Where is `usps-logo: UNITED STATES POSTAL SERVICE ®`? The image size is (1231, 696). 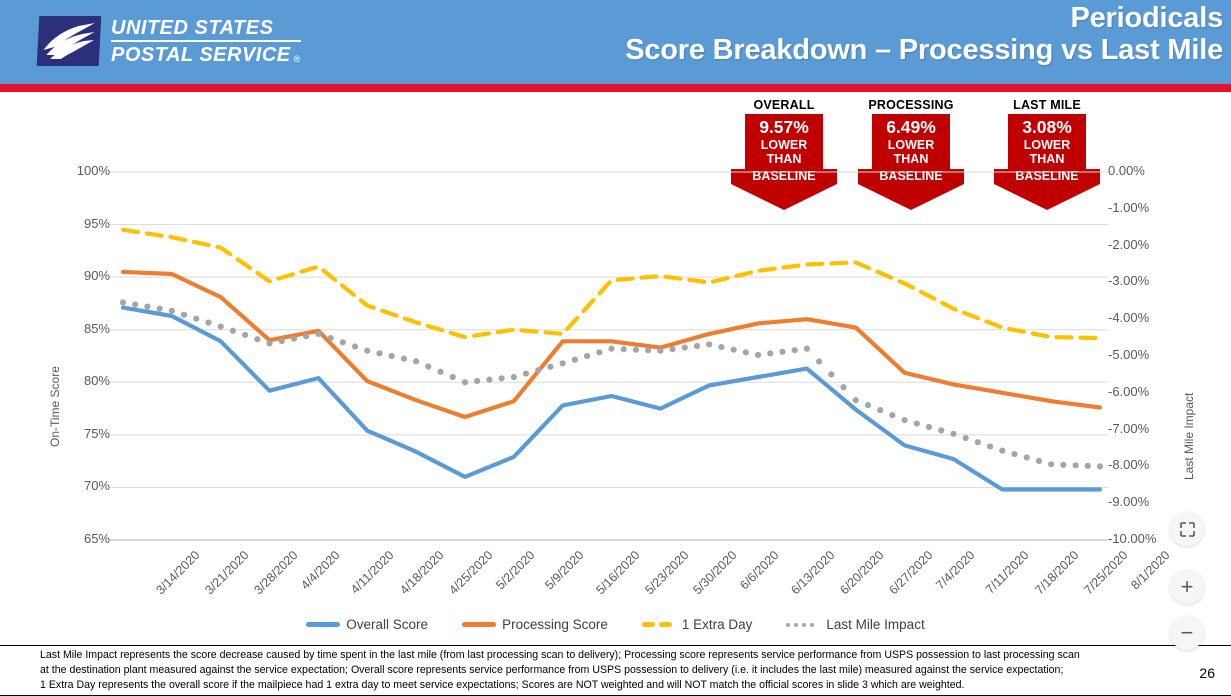 usps-logo: UNITED STATES POSTAL SERVICE ® is located at coordinates (168, 41).